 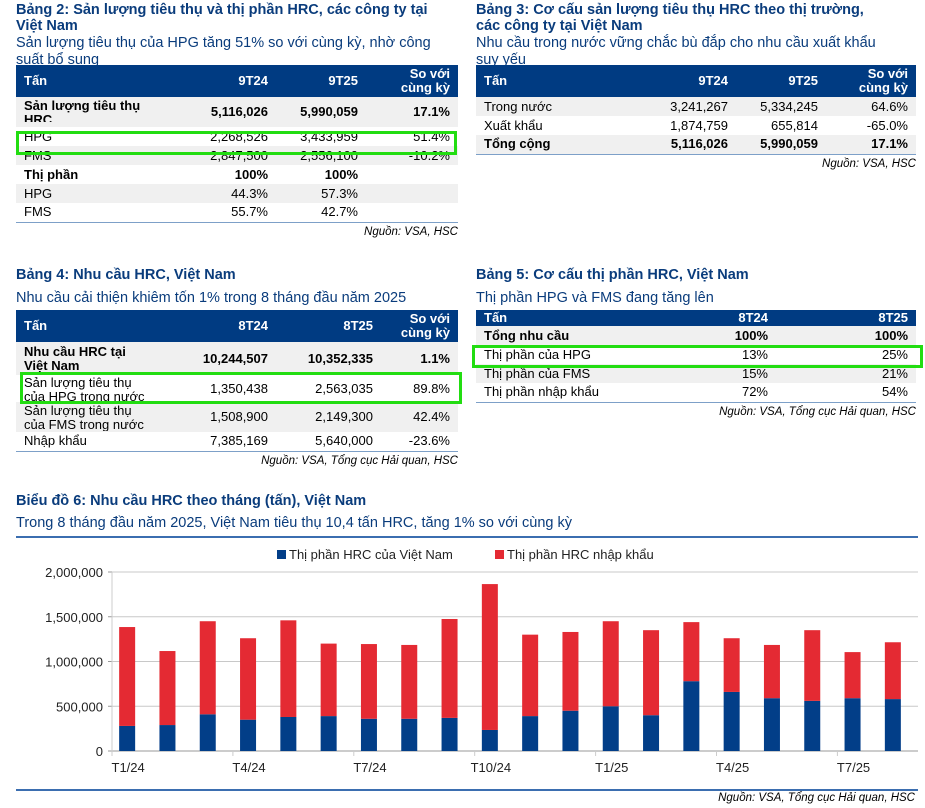 I want to click on cell-yoy: -65.0%, so click(x=887, y=125).